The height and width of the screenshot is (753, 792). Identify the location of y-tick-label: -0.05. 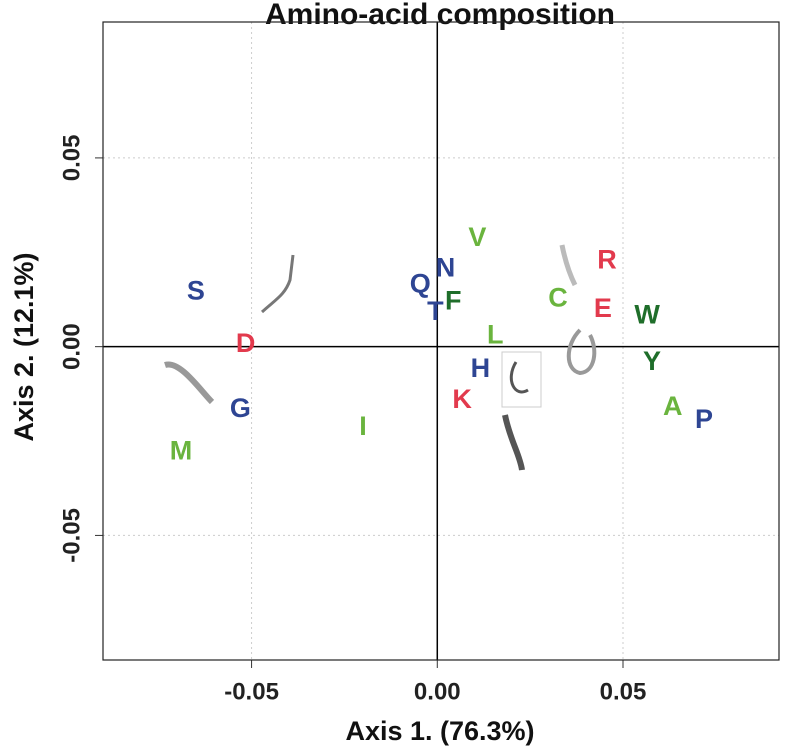
(71, 535).